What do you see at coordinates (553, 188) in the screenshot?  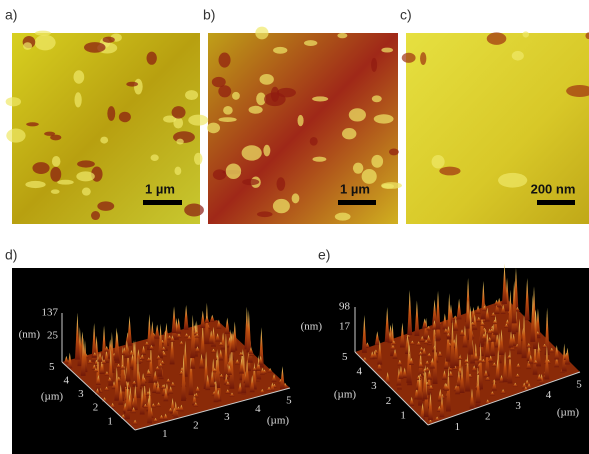 I see `scale-bar-label: 200 nm` at bounding box center [553, 188].